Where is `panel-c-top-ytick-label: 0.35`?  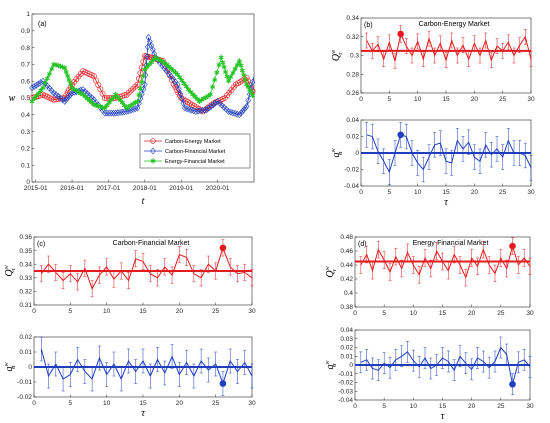
panel-c-top-ytick-label: 0.35 is located at coordinates (25, 251).